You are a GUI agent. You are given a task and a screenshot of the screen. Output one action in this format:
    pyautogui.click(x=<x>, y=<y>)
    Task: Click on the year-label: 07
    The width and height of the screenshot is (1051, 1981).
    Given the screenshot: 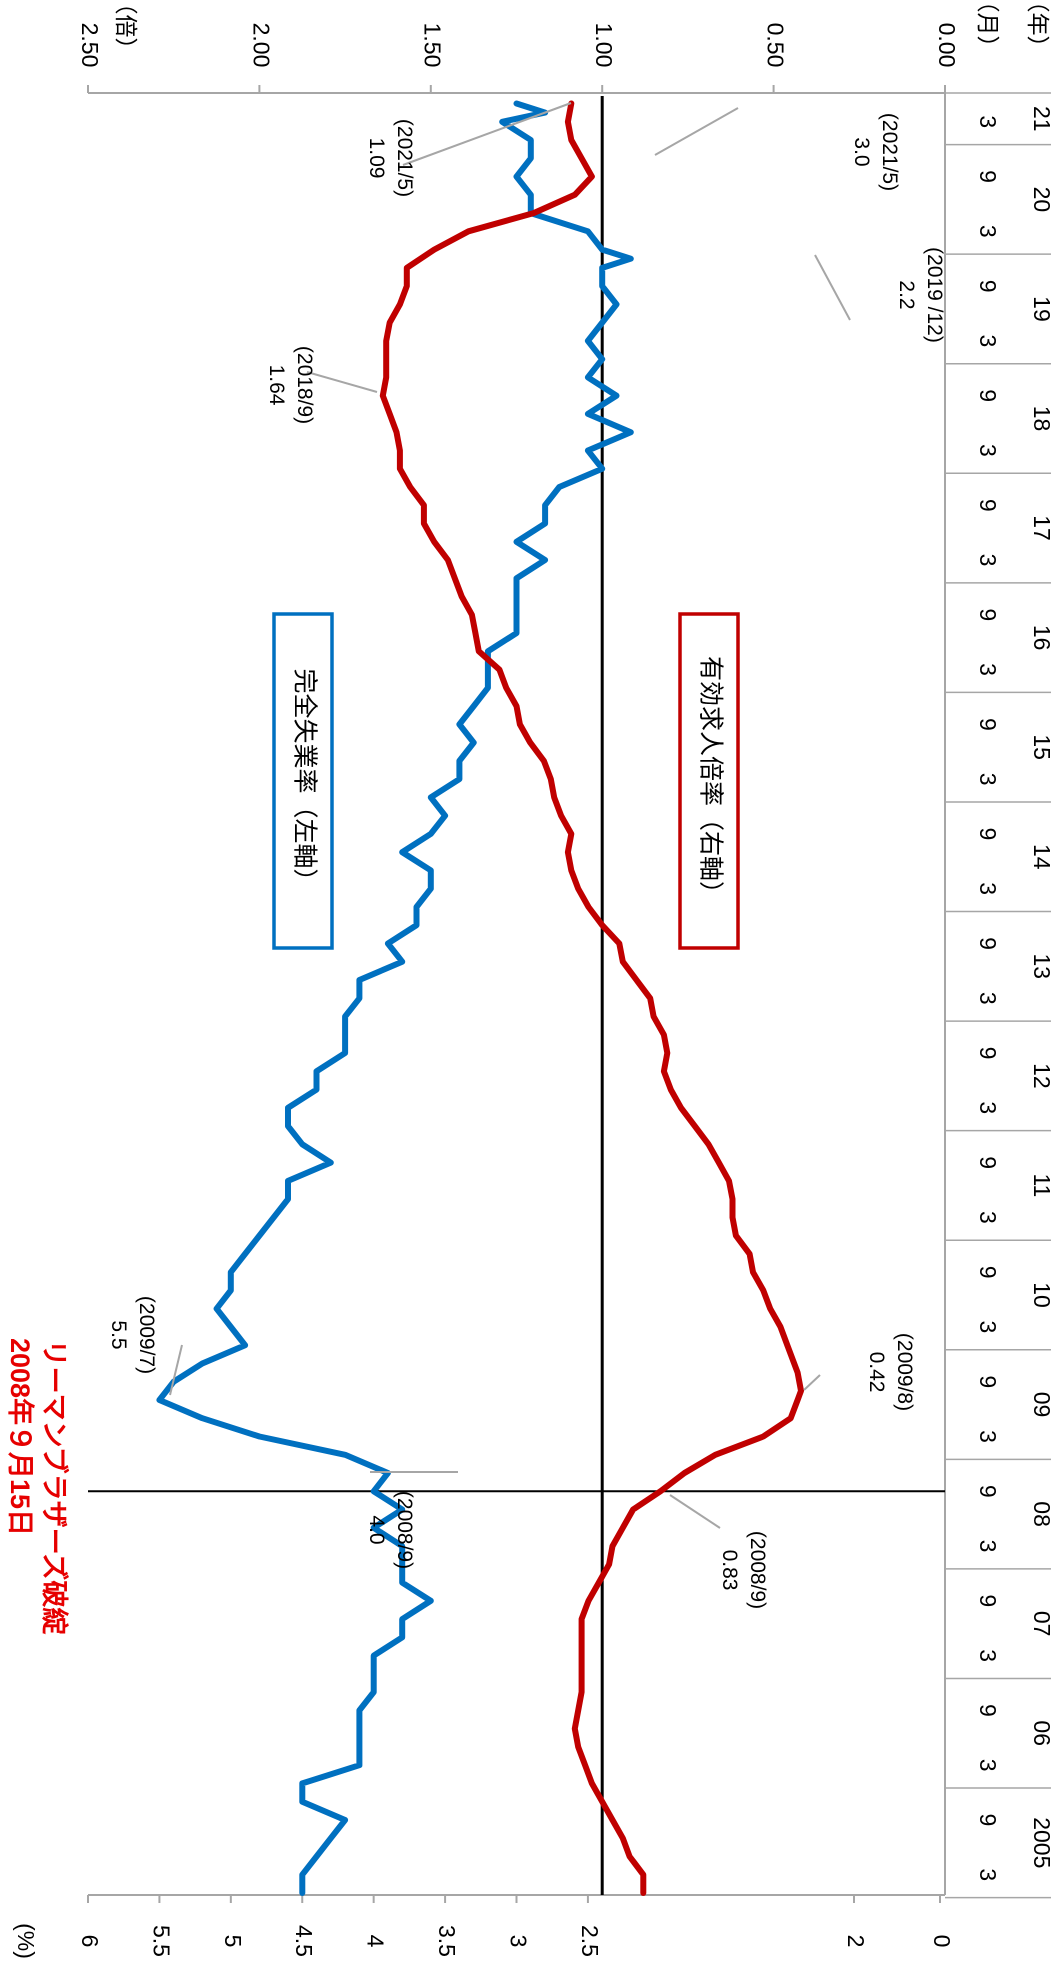 What is the action you would take?
    pyautogui.click(x=1040, y=1624)
    